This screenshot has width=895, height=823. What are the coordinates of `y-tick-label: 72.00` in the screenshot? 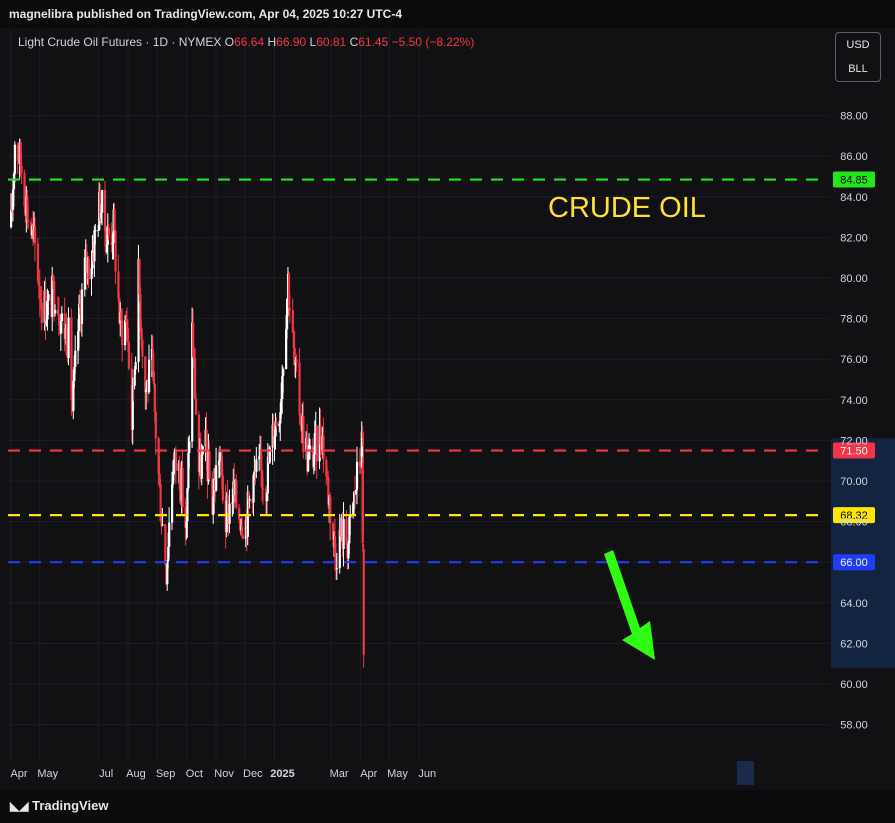 It's located at (854, 441).